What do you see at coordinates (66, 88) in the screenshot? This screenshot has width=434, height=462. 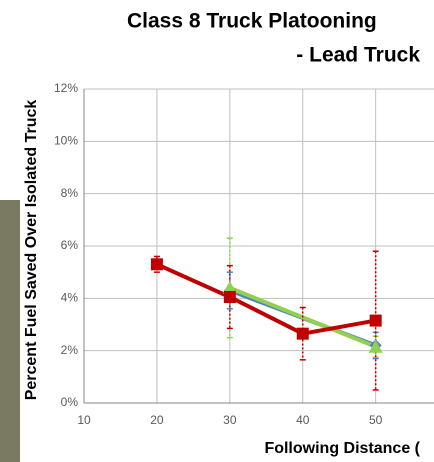 I see `y-tick-label: 12%` at bounding box center [66, 88].